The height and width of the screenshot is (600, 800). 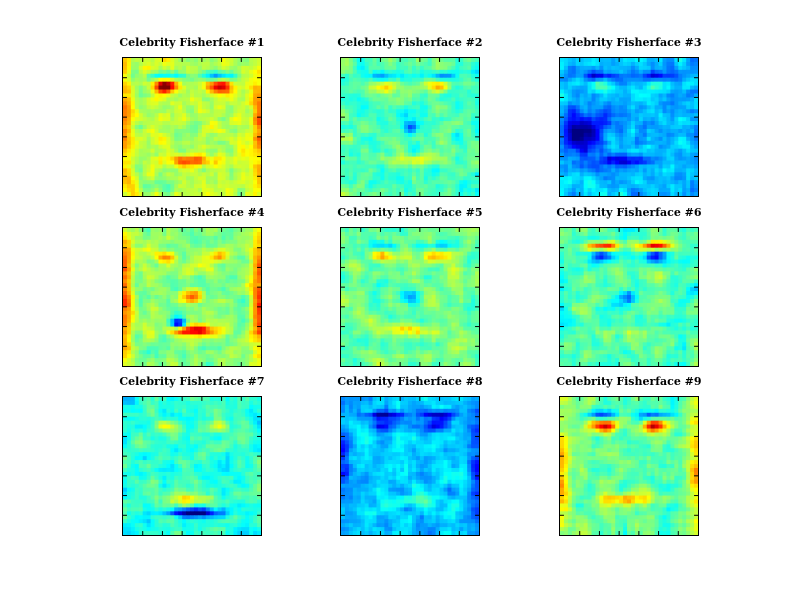 What do you see at coordinates (192, 212) in the screenshot?
I see `panel-title-4: Celebrity Fisherface #4` at bounding box center [192, 212].